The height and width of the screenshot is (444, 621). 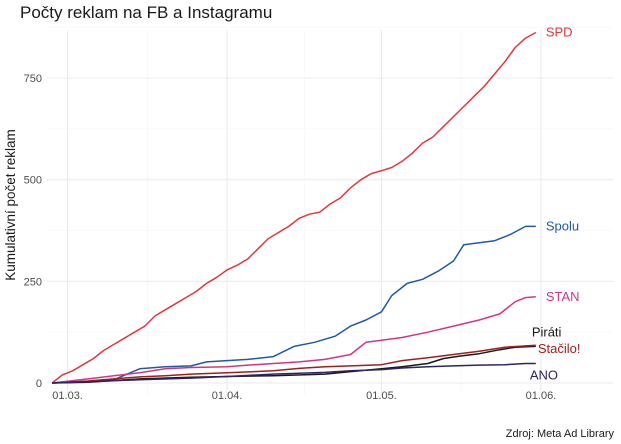 I want to click on y-axis-label: Kumulativní počet reklam, so click(x=10, y=205).